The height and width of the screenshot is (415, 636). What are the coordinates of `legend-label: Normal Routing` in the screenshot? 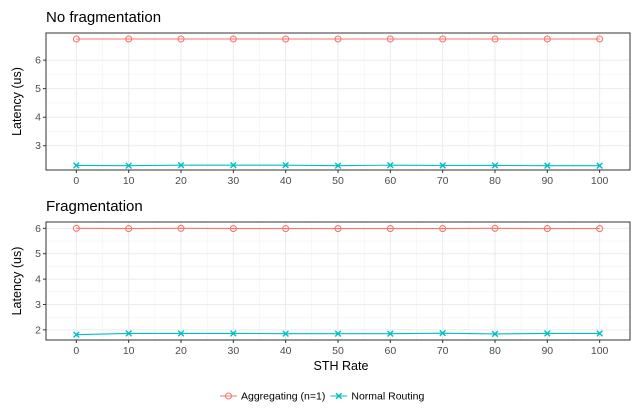 It's located at (387, 397).